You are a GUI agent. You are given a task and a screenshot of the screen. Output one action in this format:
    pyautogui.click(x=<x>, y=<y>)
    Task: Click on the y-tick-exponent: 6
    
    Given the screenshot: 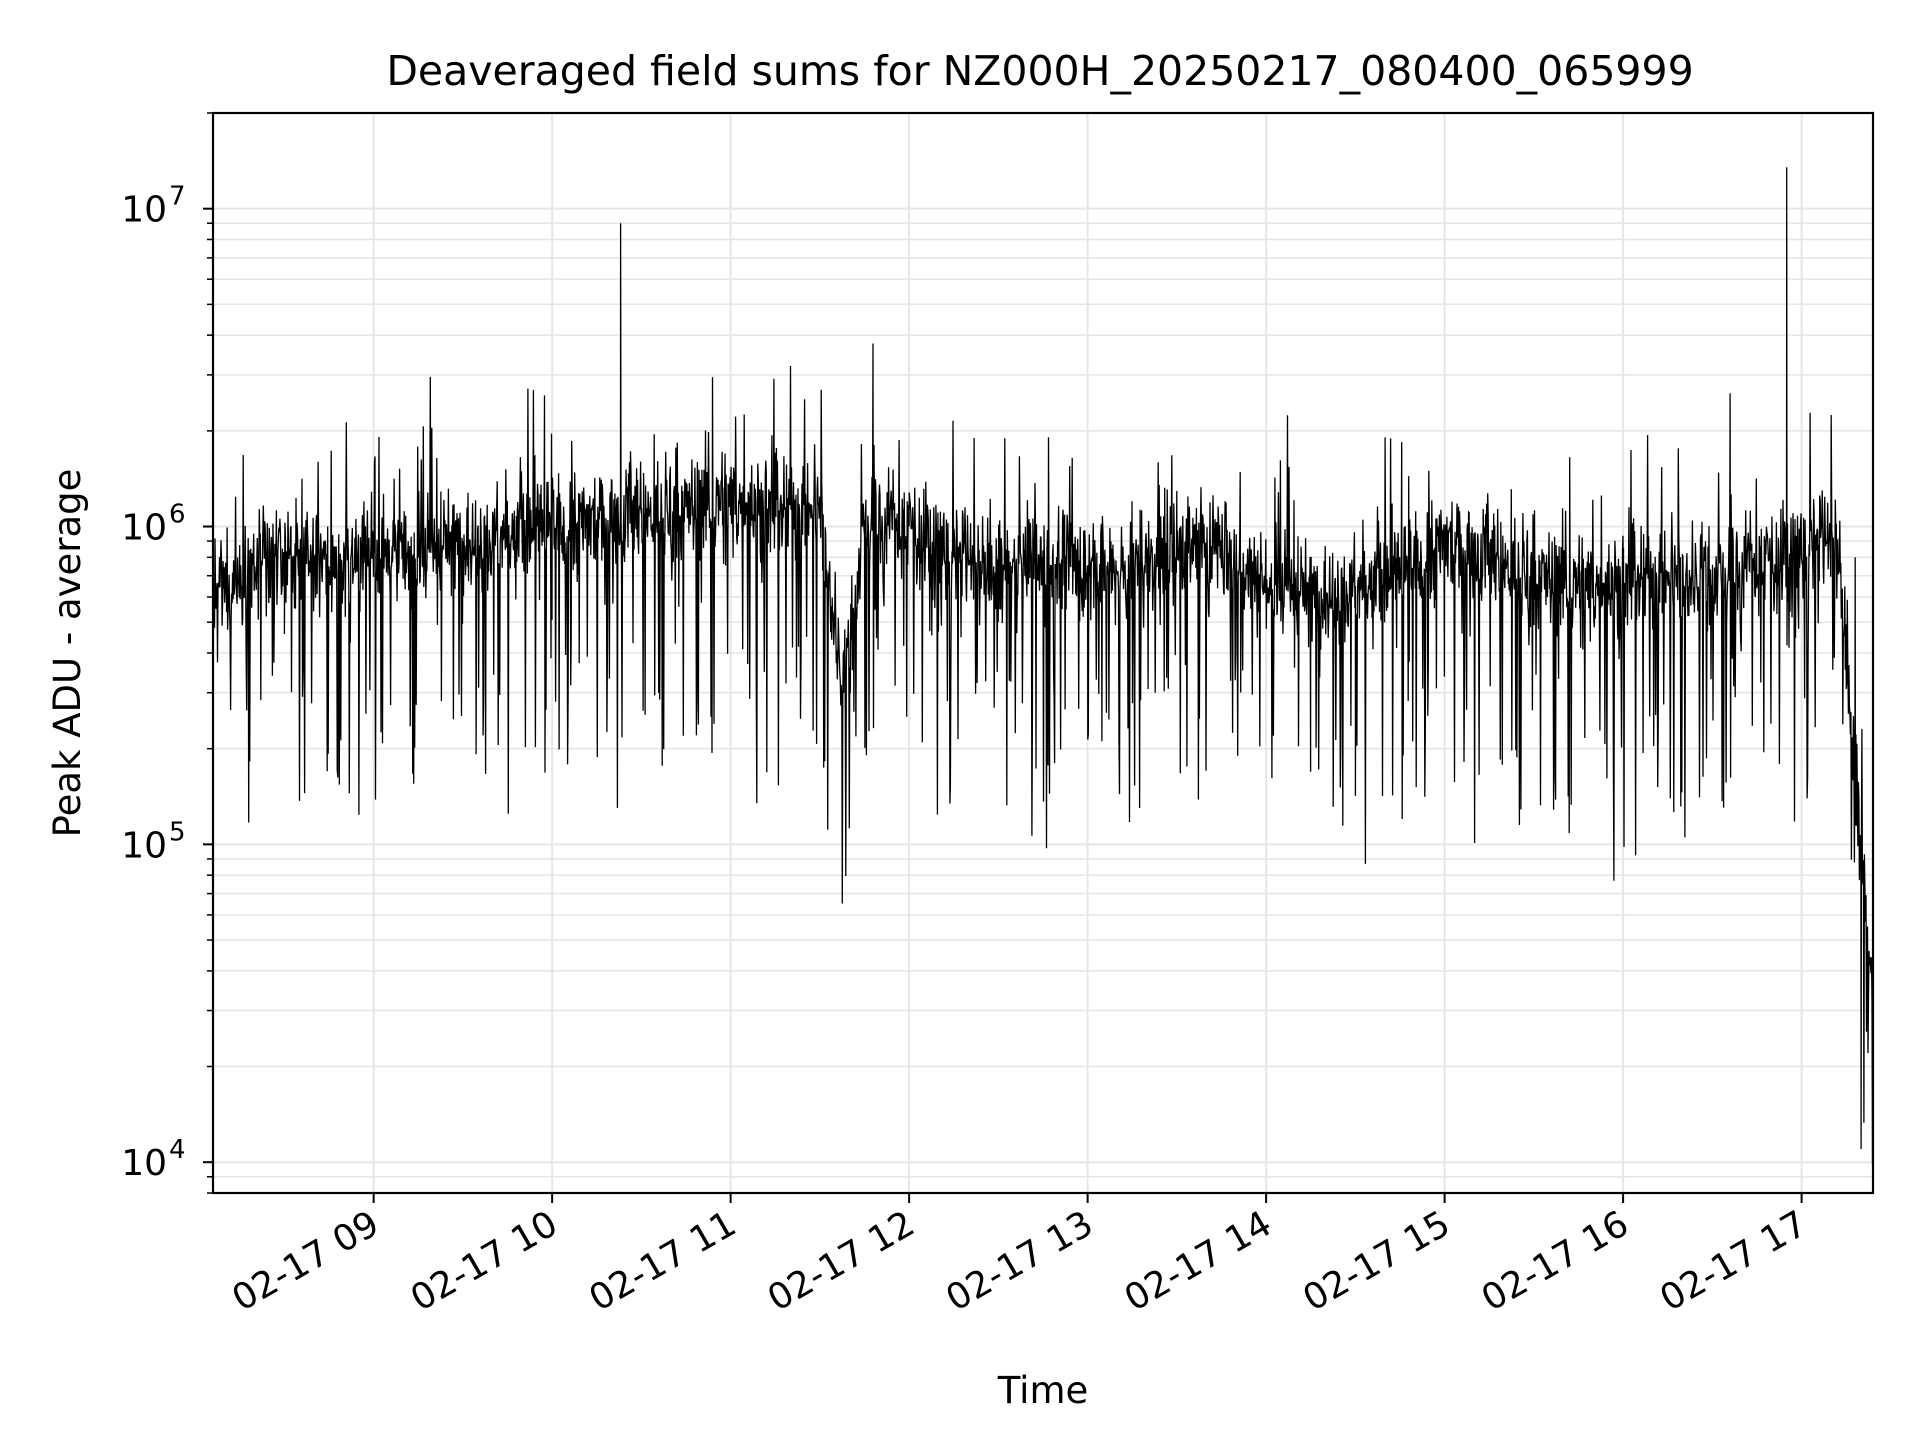 What is the action you would take?
    pyautogui.click(x=177, y=515)
    